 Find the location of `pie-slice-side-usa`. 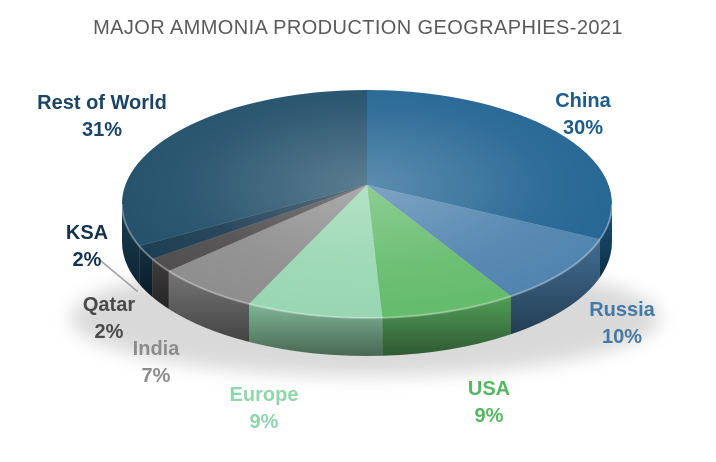

pie-slice-side-usa is located at coordinates (446, 326).